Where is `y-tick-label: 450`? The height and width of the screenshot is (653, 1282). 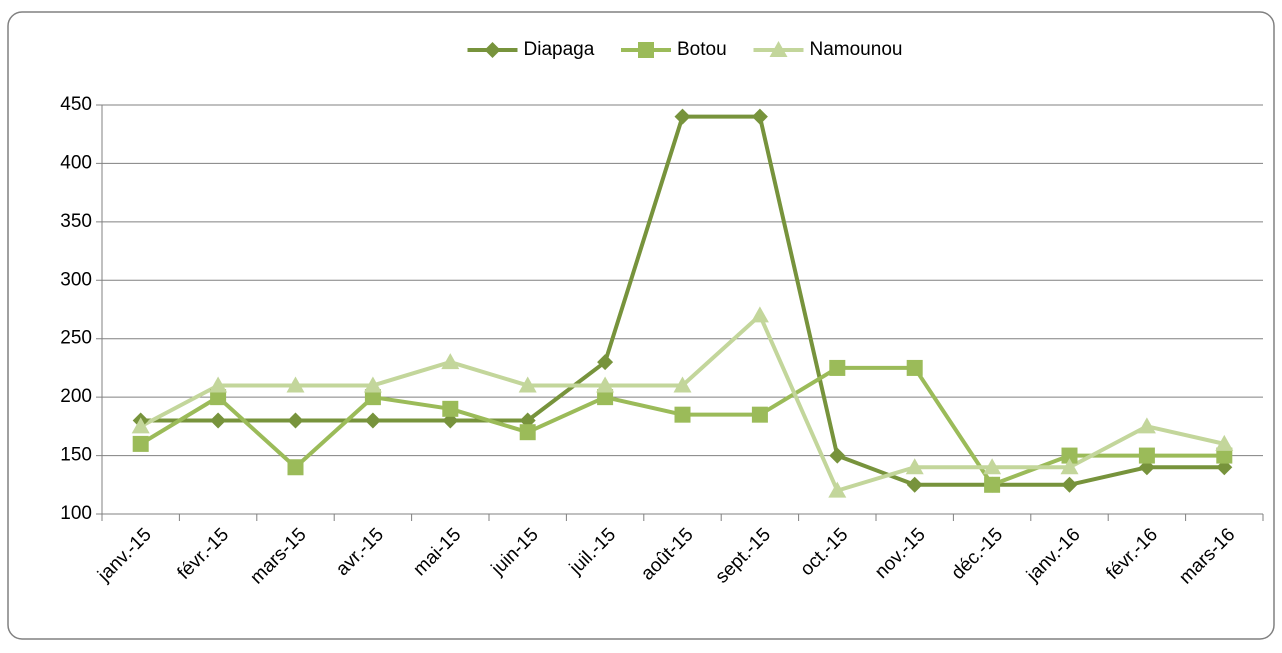 y-tick-label: 450 is located at coordinates (76, 104).